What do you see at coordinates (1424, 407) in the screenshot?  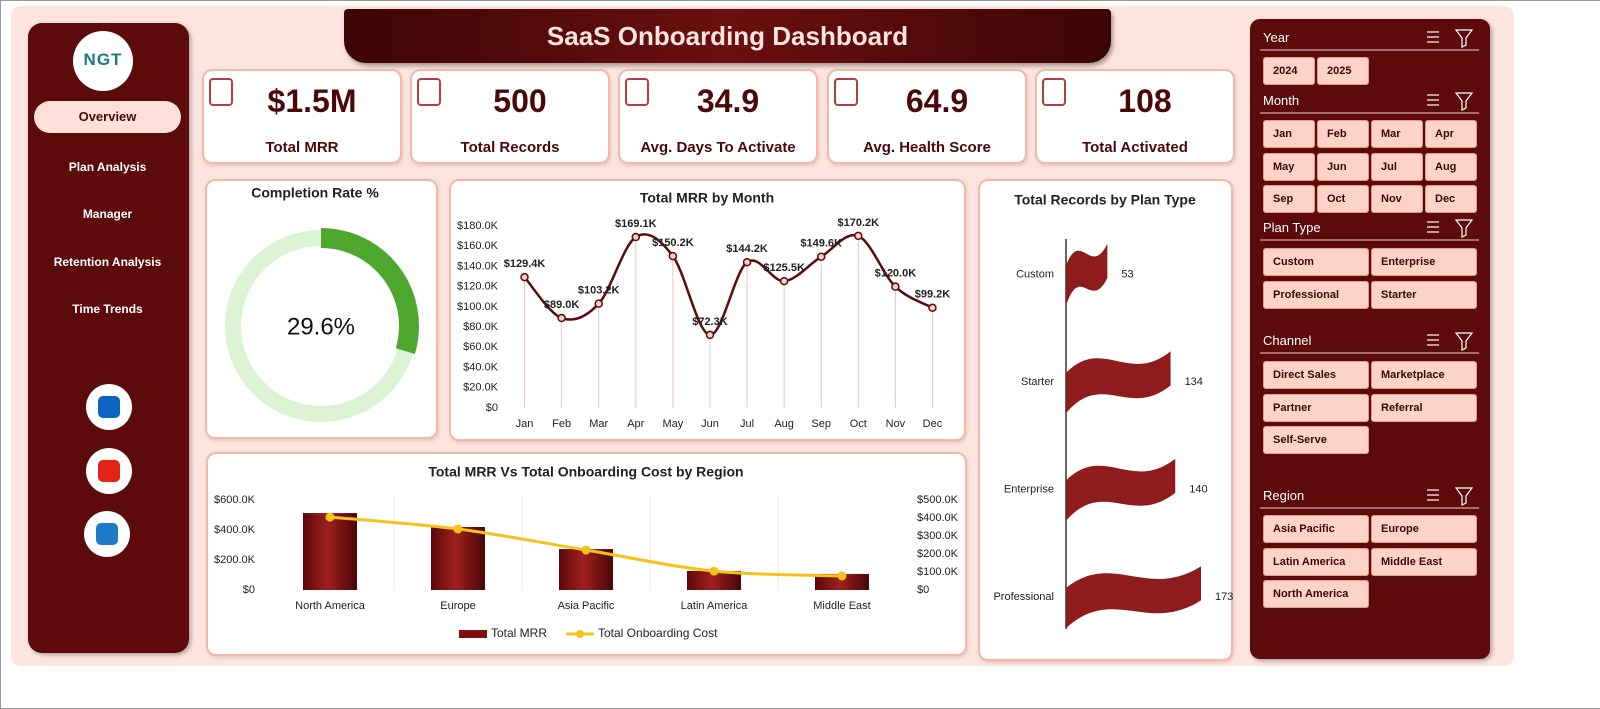 I see `slicer-button: Referral` at bounding box center [1424, 407].